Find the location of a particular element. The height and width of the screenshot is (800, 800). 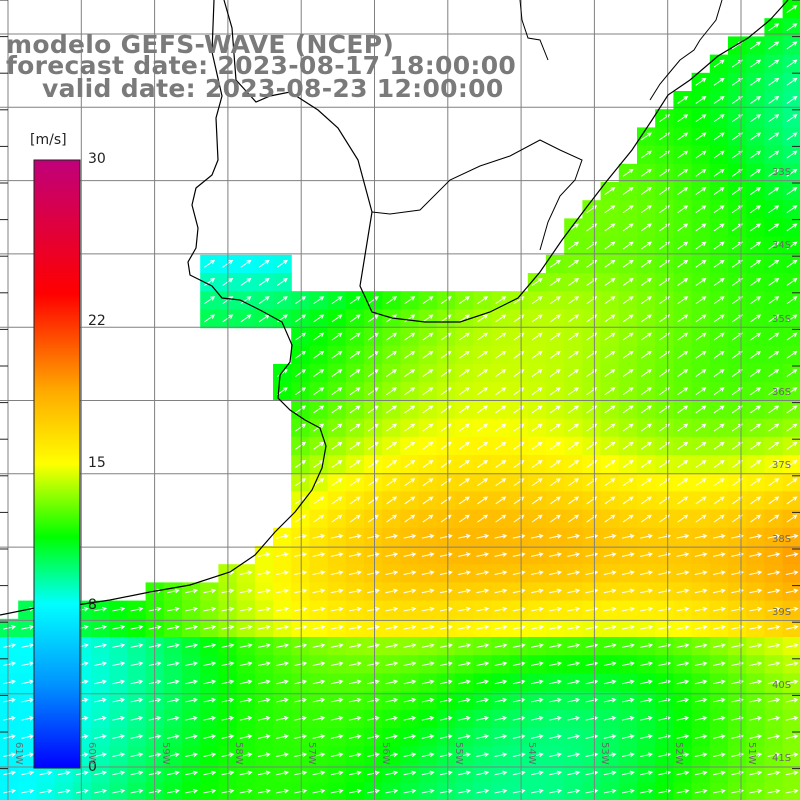

lat-label: 37S is located at coordinates (782, 466).